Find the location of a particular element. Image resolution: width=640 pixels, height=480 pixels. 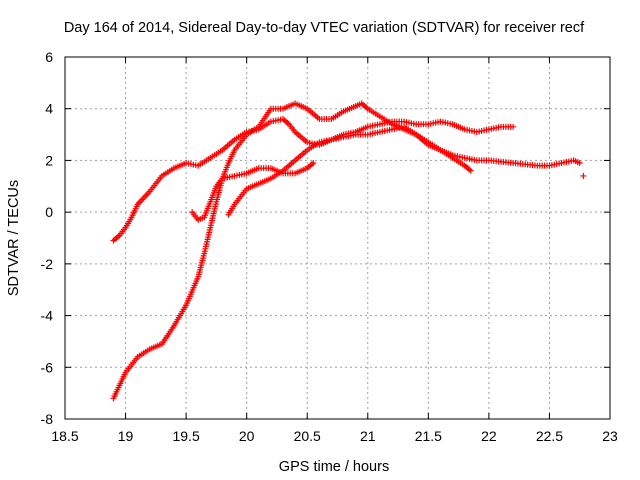

x-tick-label: 21.5 is located at coordinates (428, 436).